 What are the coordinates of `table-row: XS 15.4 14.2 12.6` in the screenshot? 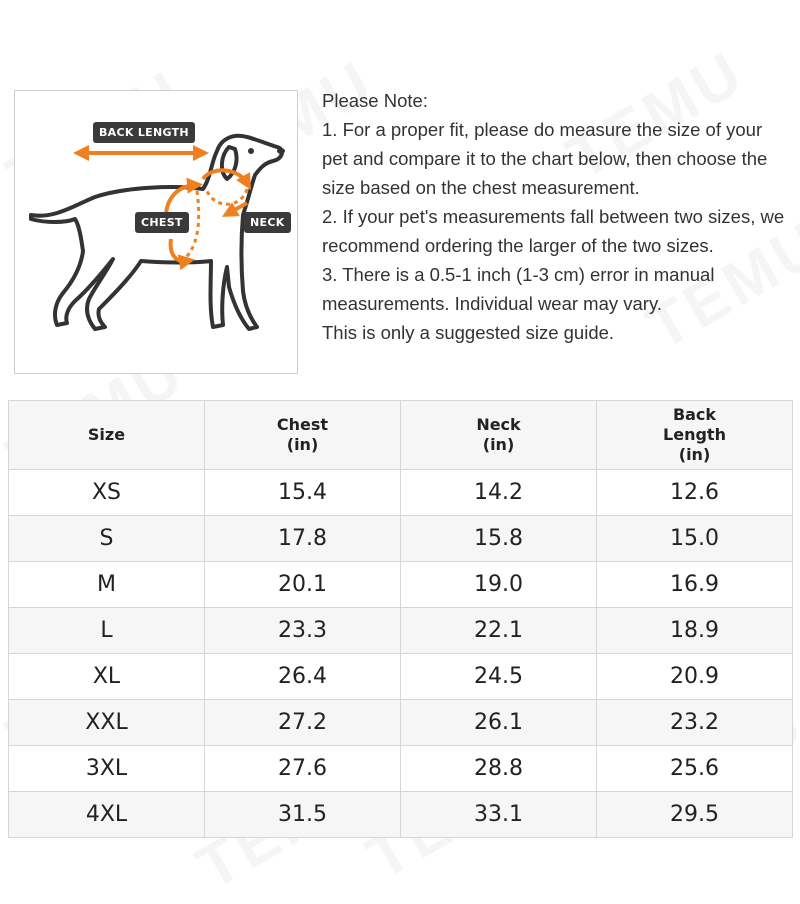 It's located at (400, 492).